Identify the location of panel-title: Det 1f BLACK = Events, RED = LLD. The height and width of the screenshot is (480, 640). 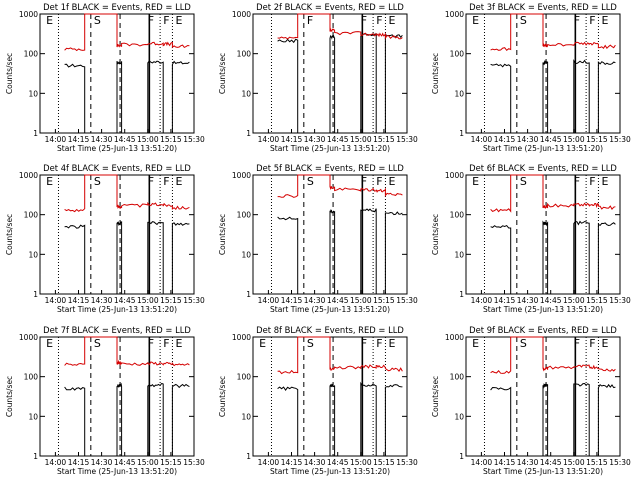
(117, 7).